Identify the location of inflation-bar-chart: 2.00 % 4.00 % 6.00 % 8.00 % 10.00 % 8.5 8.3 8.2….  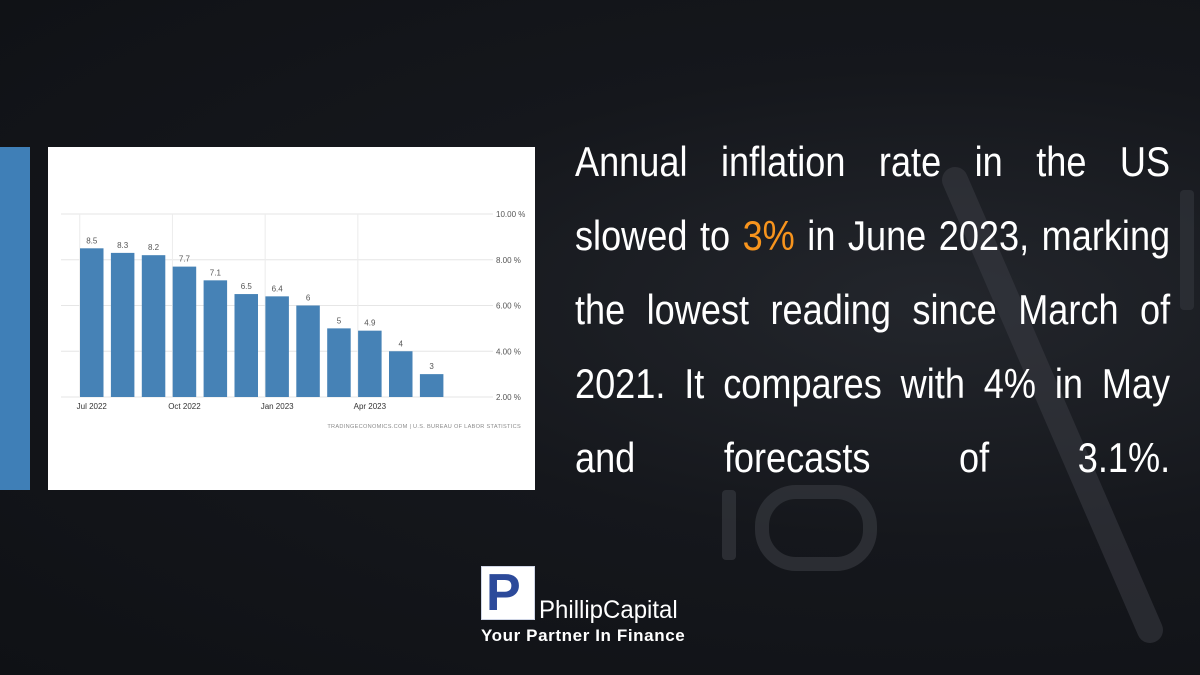
(293, 320).